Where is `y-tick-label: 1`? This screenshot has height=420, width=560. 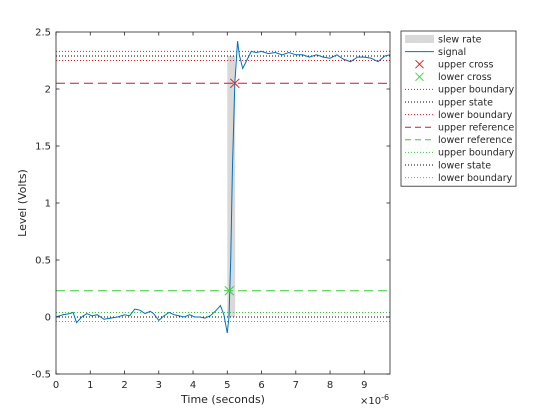
y-tick-label: 1 is located at coordinates (48, 204).